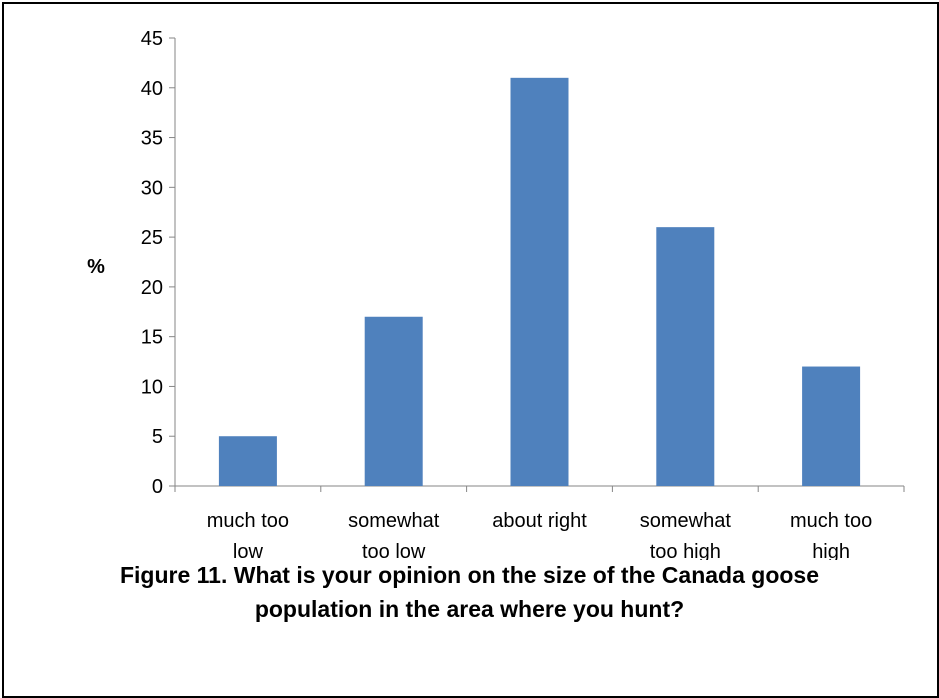 The image size is (939, 698). I want to click on x-tick-label: somewhat too high, so click(686, 535).